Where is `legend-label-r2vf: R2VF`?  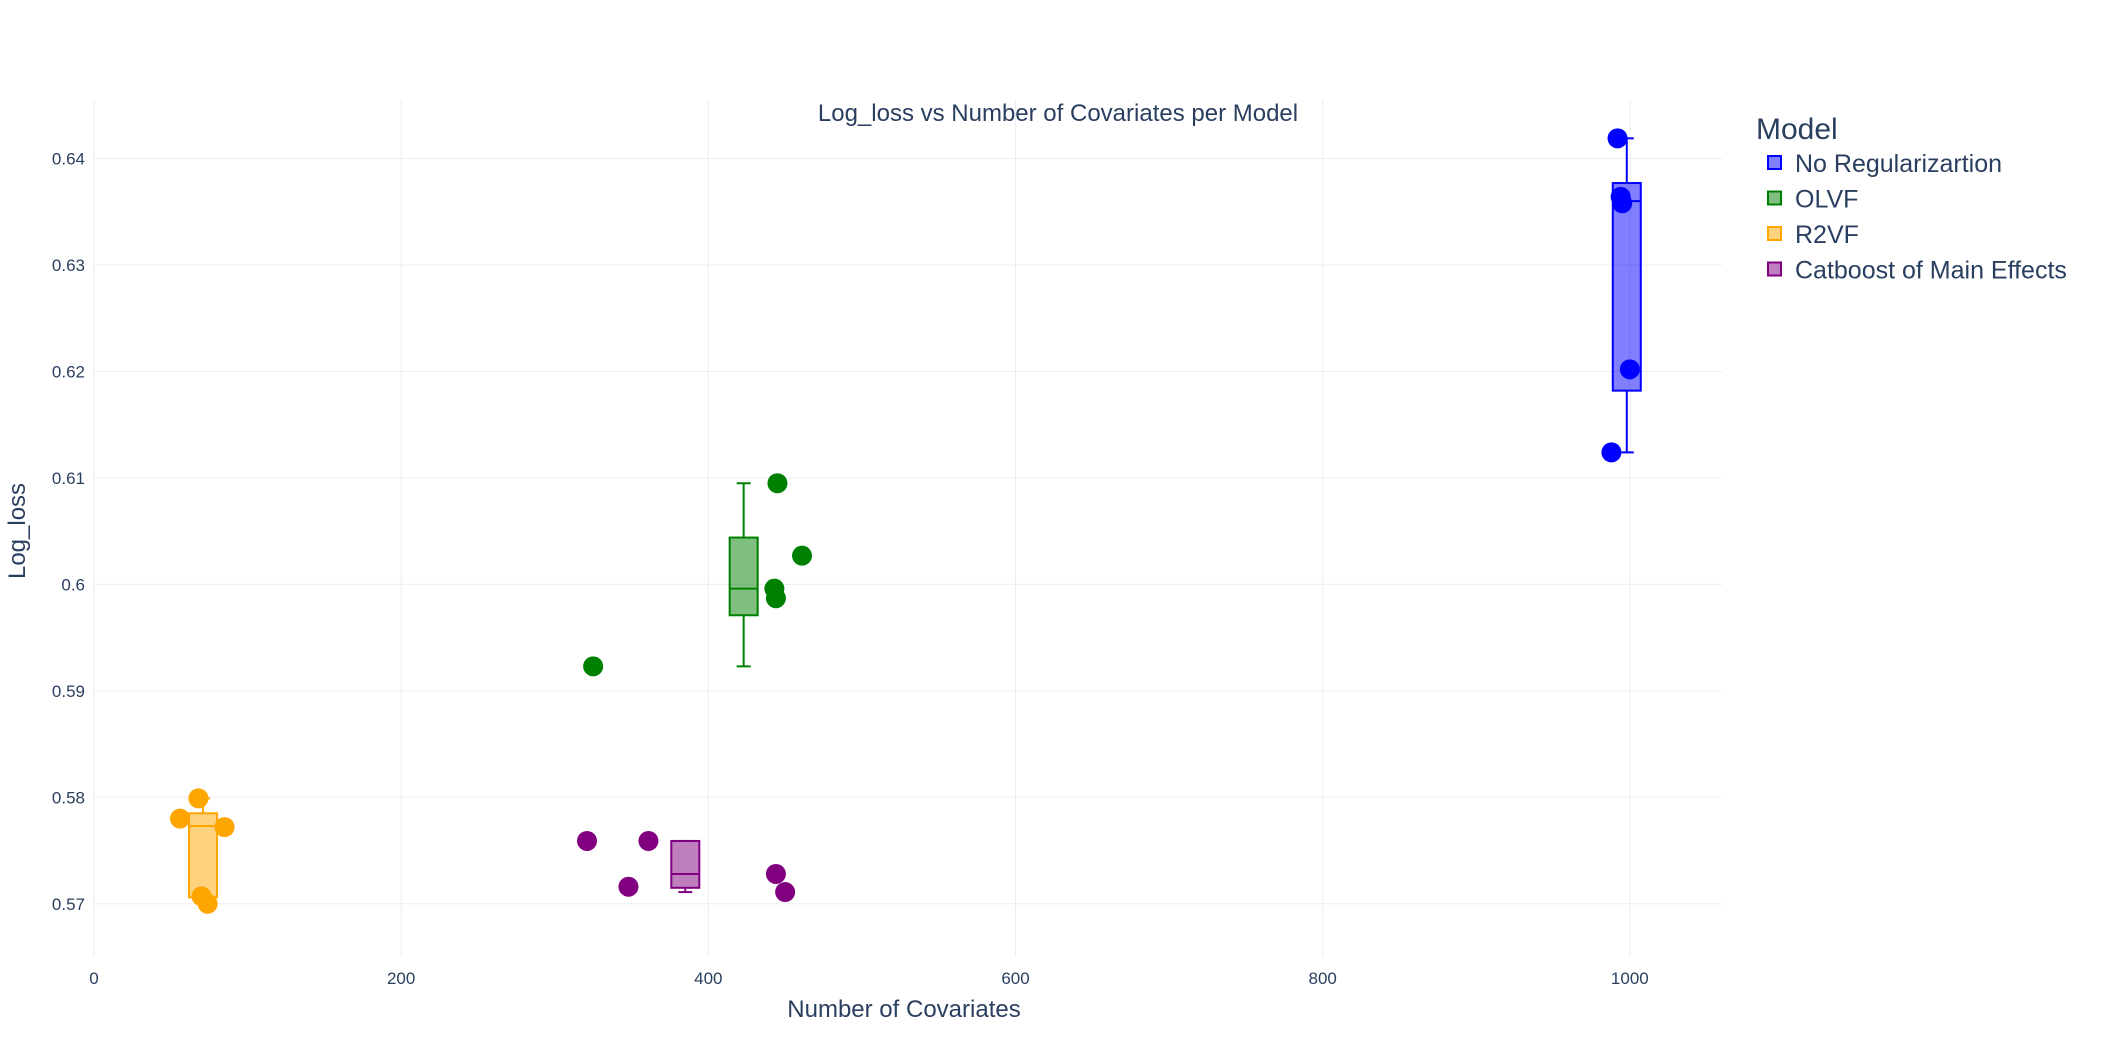 legend-label-r2vf: R2VF is located at coordinates (1827, 235).